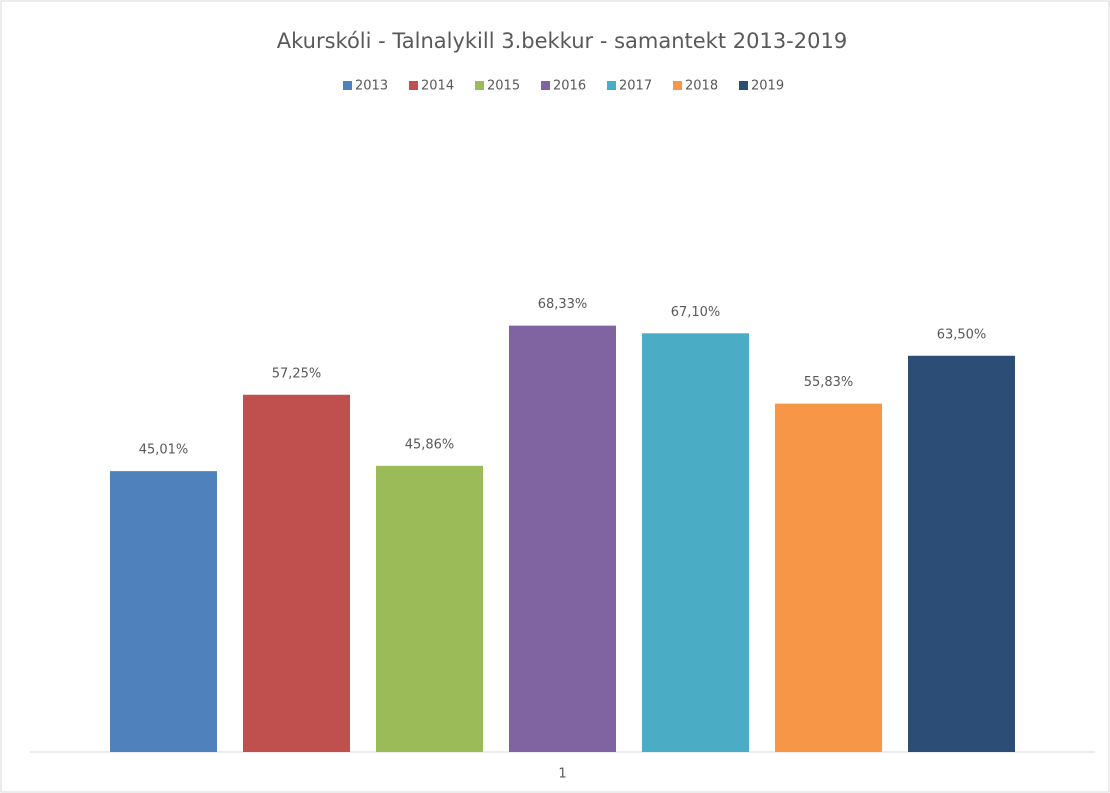  Describe the element at coordinates (562, 774) in the screenshot. I see `x-tick-label: 1` at that location.